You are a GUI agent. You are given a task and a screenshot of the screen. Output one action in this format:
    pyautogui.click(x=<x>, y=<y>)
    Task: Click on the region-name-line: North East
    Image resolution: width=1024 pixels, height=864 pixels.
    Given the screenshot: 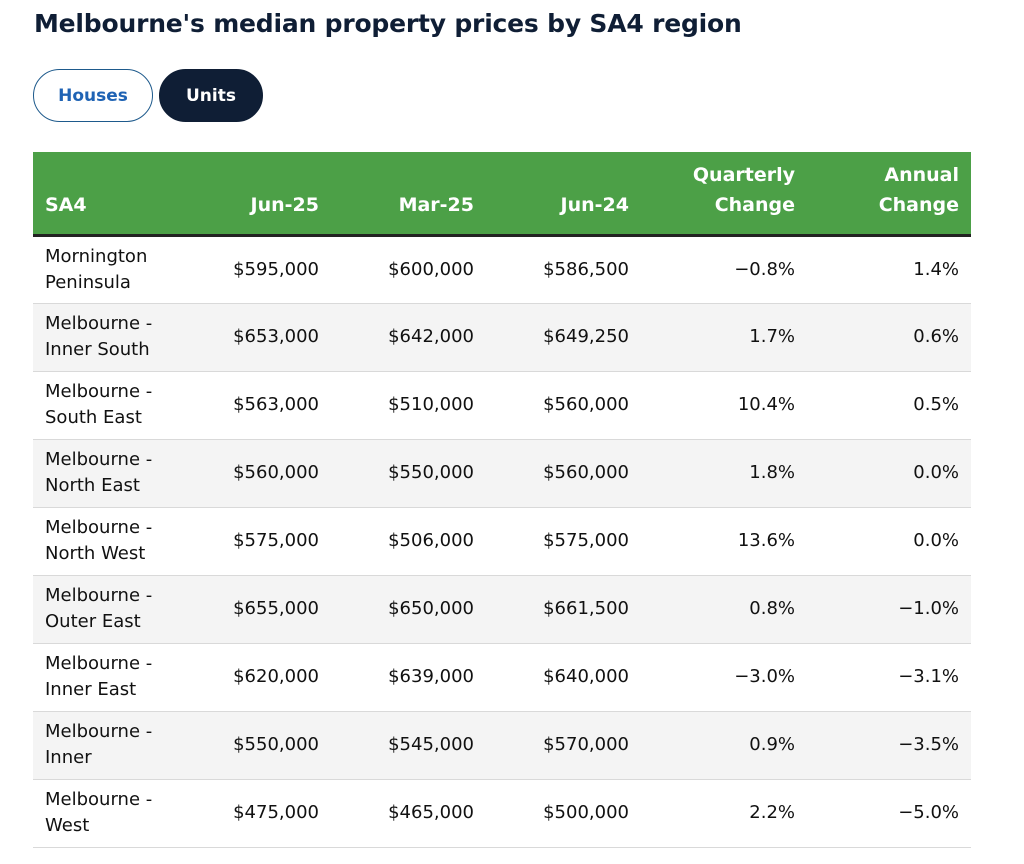 What is the action you would take?
    pyautogui.click(x=92, y=485)
    